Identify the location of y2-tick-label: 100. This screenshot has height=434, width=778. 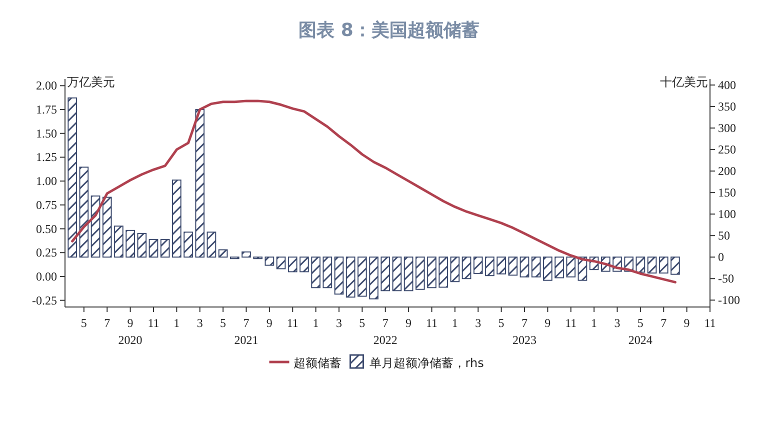
(727, 214).